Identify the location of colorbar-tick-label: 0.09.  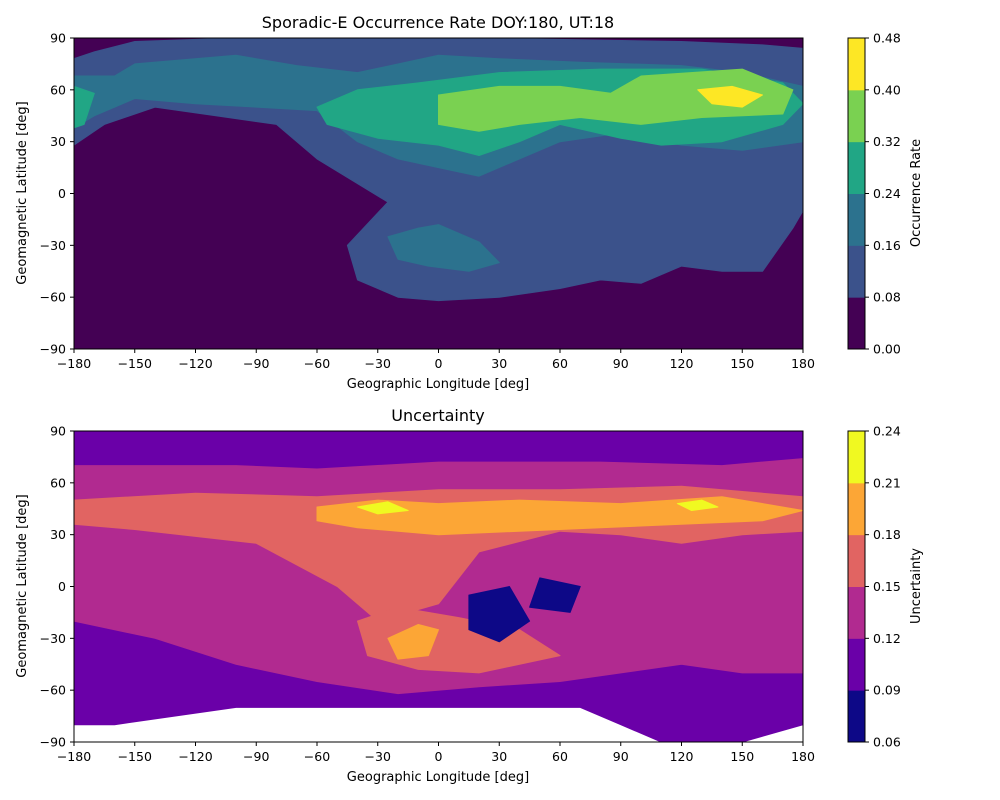
(887, 690).